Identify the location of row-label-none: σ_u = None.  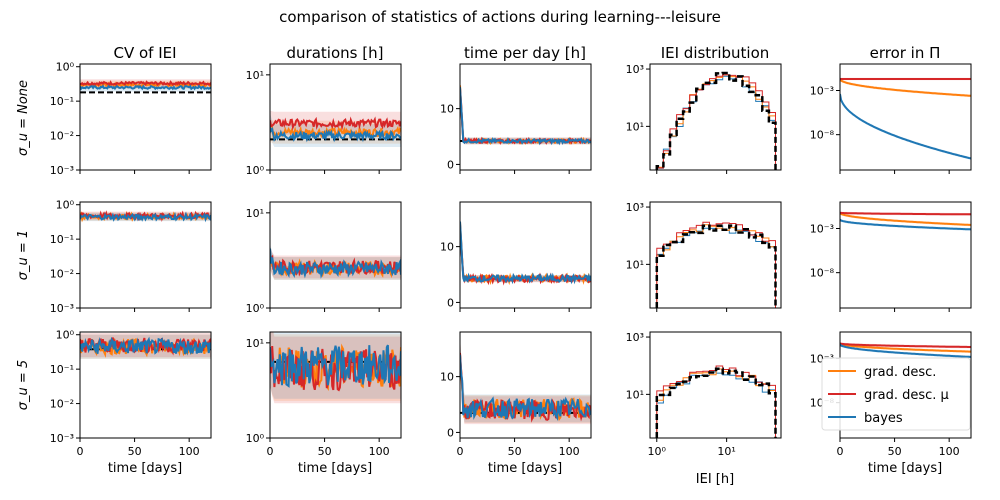
(23, 118).